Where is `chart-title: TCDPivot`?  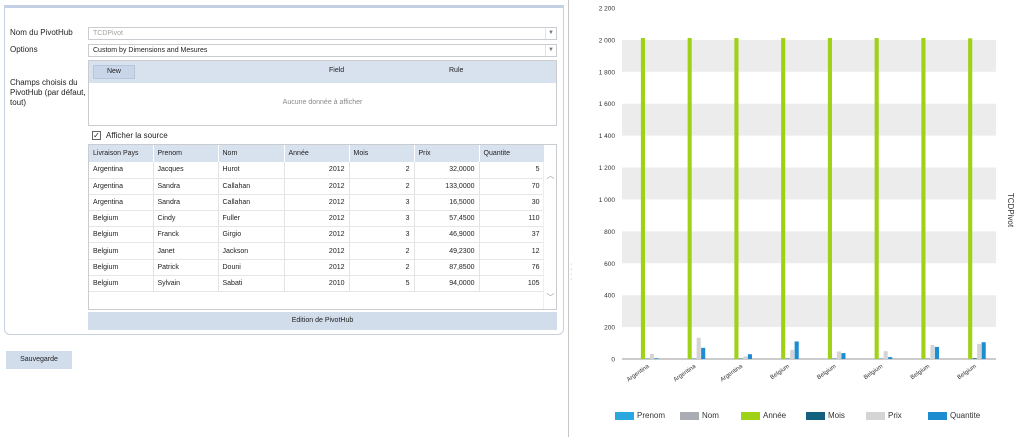 chart-title: TCDPivot is located at coordinates (1010, 210).